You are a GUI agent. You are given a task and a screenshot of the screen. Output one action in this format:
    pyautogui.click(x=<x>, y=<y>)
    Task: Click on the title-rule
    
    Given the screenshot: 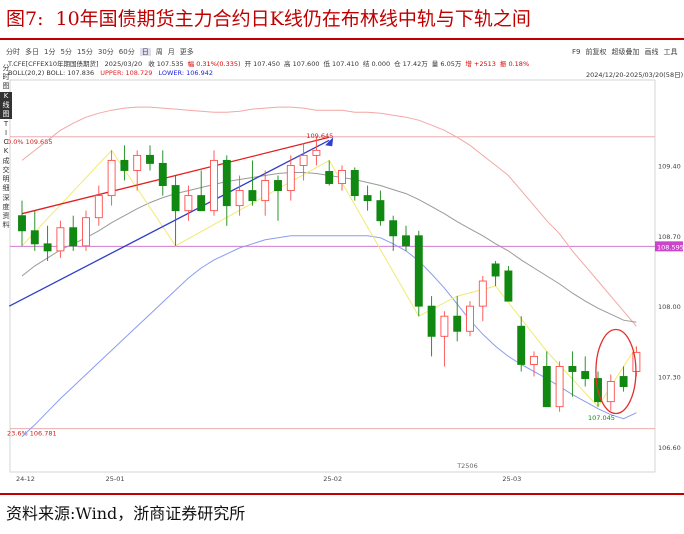 What is the action you would take?
    pyautogui.click(x=342, y=39)
    